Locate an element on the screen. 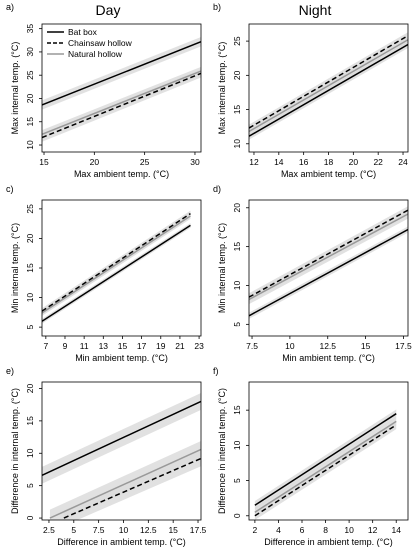  y-tick-label: 0 is located at coordinates (30, 517).